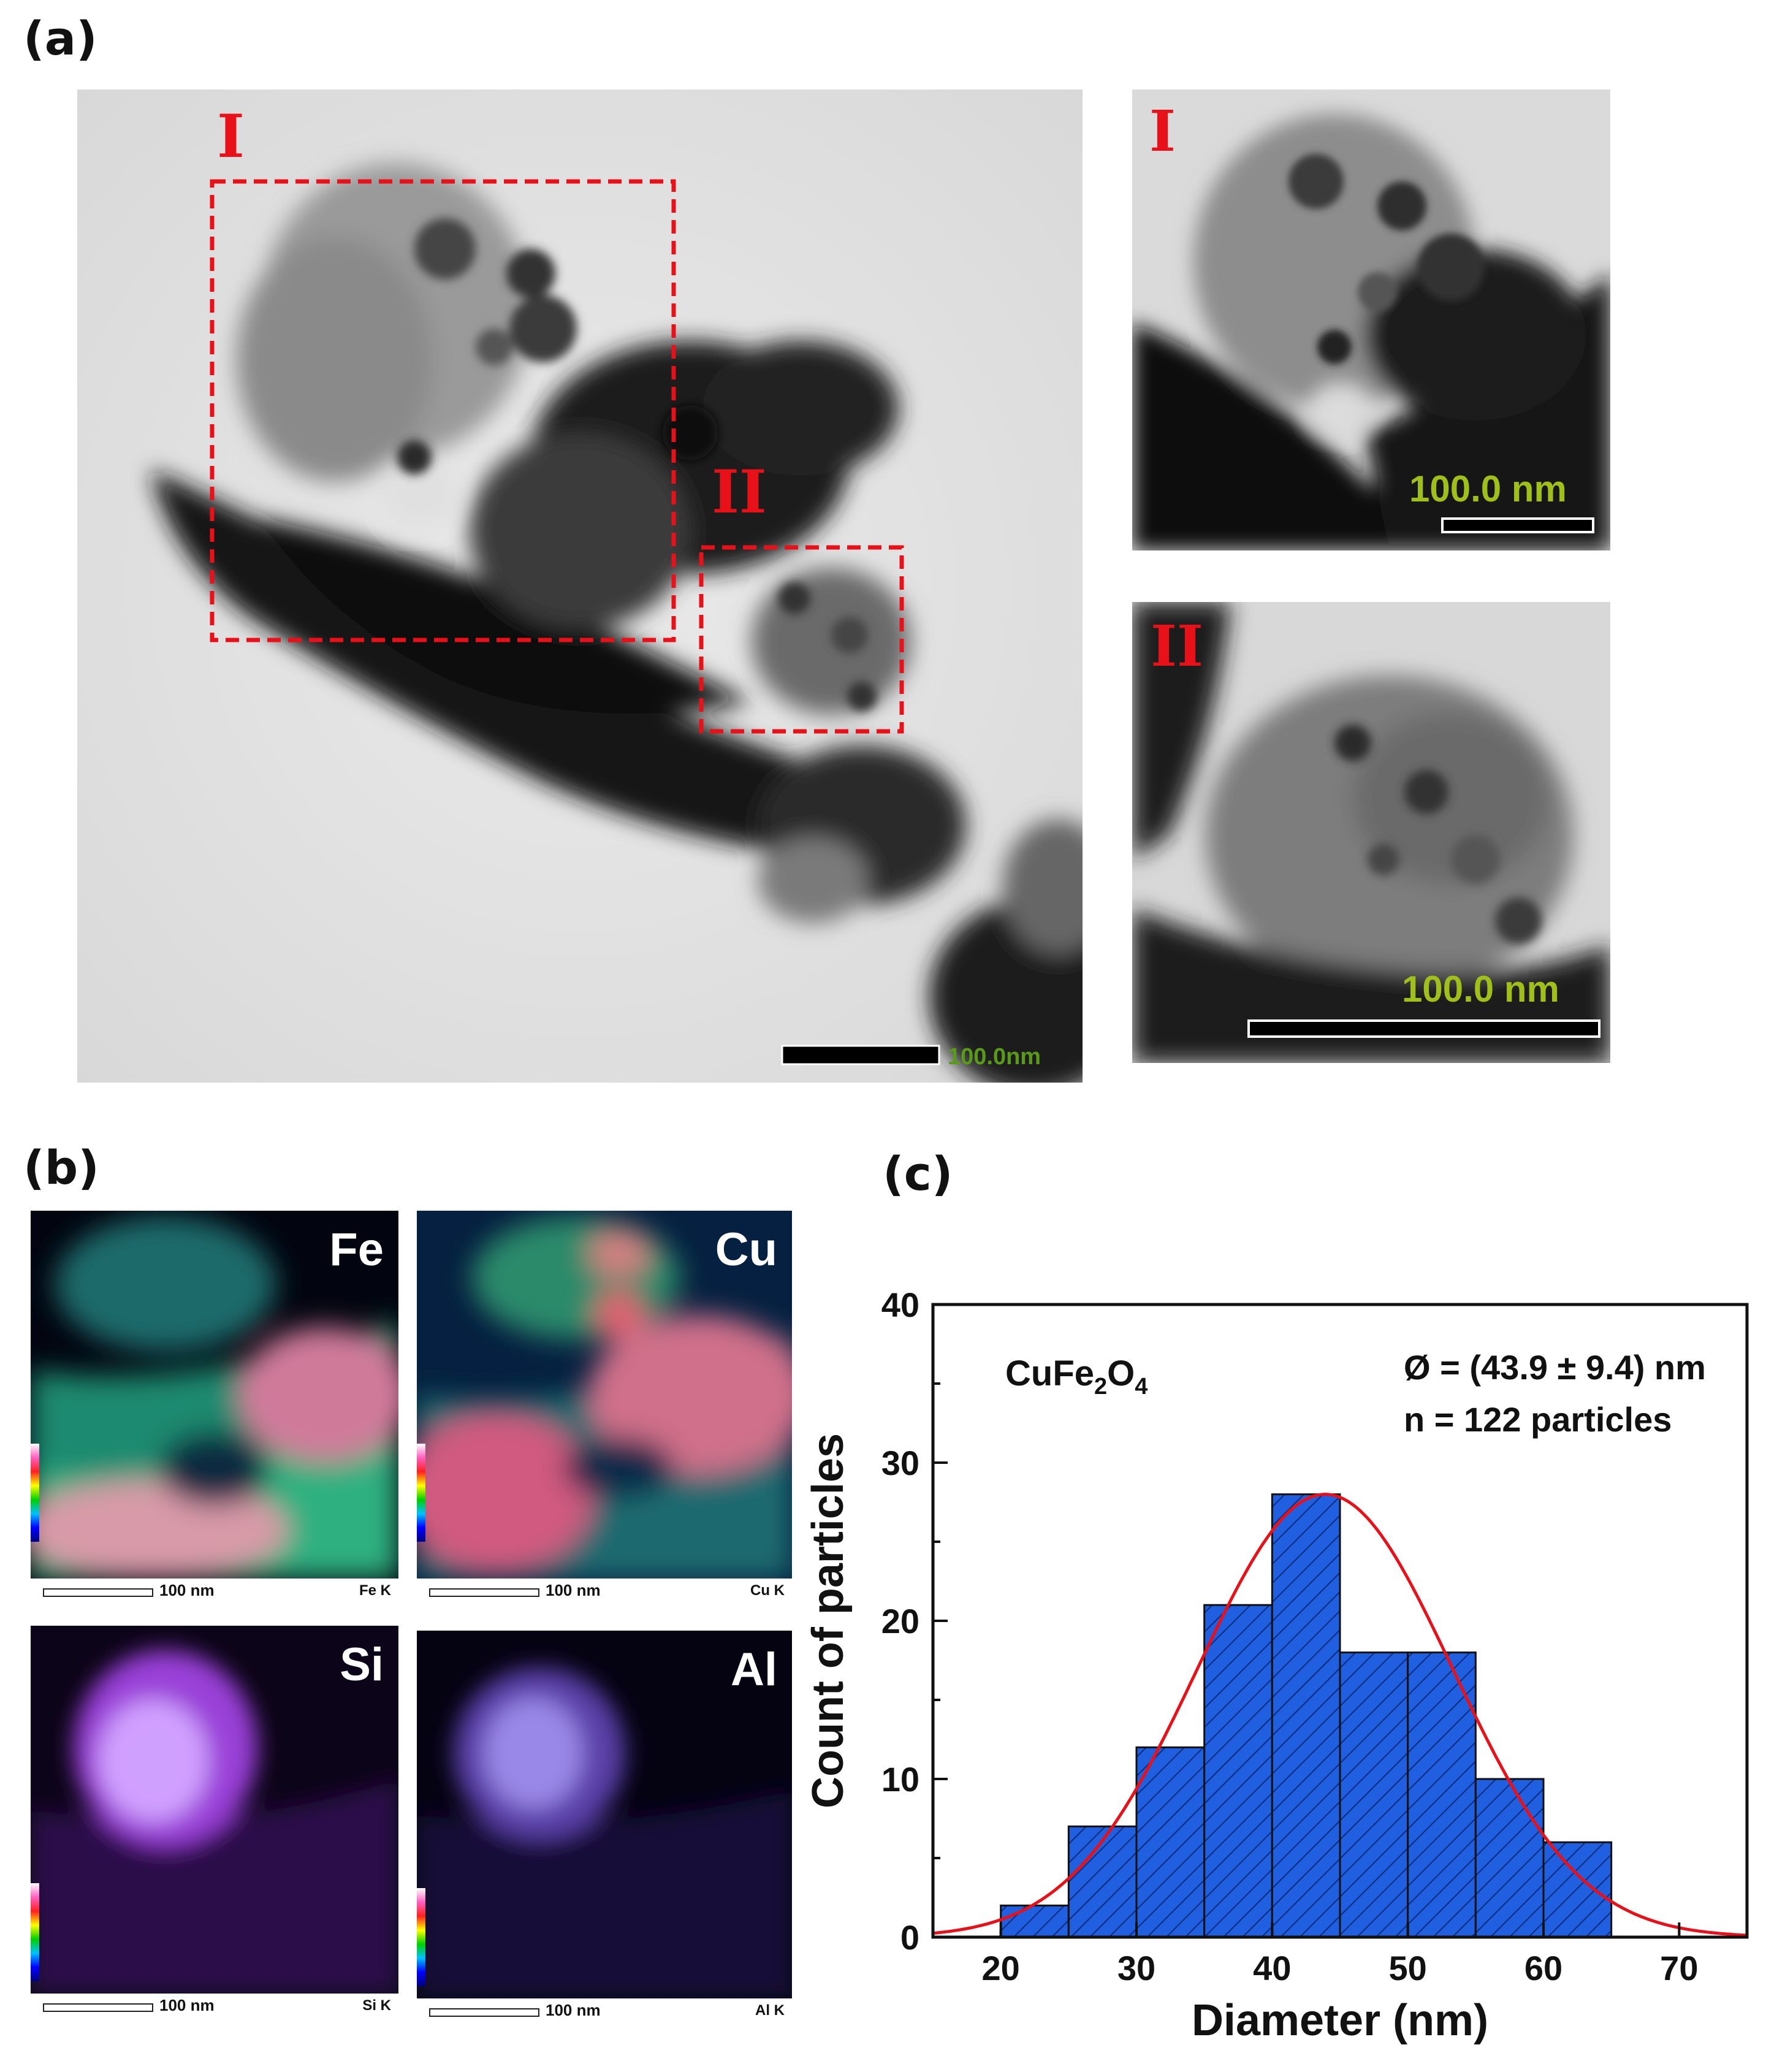 The height and width of the screenshot is (2072, 1766). I want to click on x-tick-label-30: 30, so click(1136, 1968).